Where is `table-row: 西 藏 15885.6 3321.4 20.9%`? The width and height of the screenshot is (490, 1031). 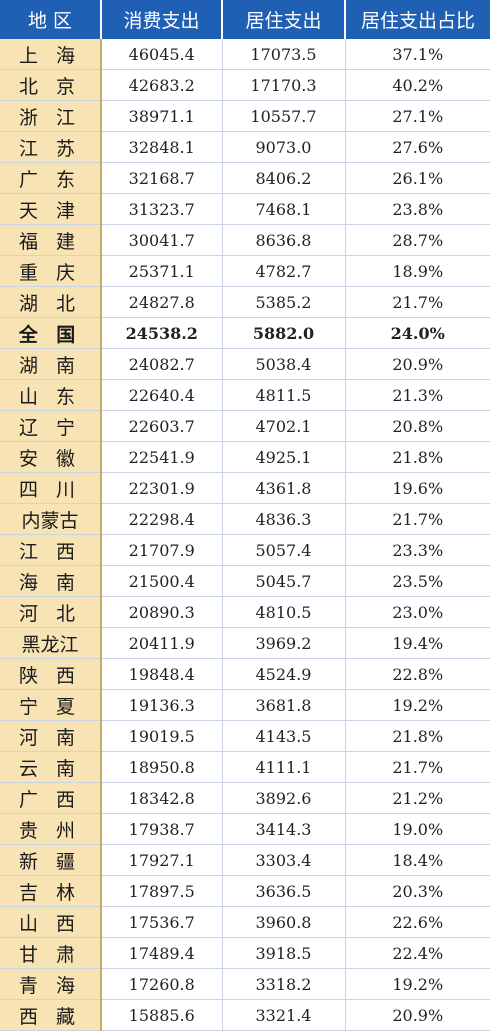
table-row: 西 藏 15885.6 3321.4 20.9% is located at coordinates (245, 1015).